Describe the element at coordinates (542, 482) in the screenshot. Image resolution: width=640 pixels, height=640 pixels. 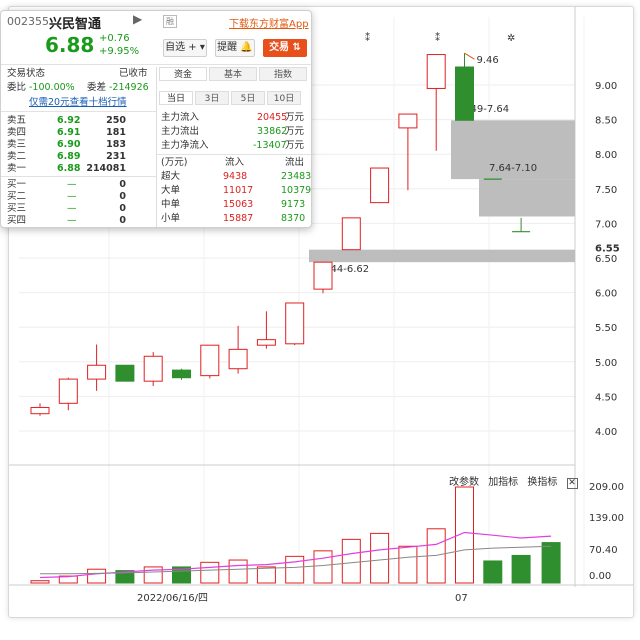
I see `switch-indicator-button: 换指标` at that location.